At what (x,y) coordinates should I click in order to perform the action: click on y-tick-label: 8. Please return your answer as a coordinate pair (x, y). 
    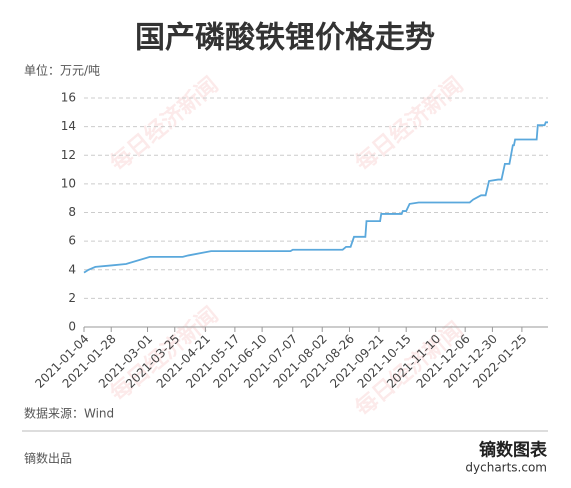
    Looking at the image, I should click on (72, 212).